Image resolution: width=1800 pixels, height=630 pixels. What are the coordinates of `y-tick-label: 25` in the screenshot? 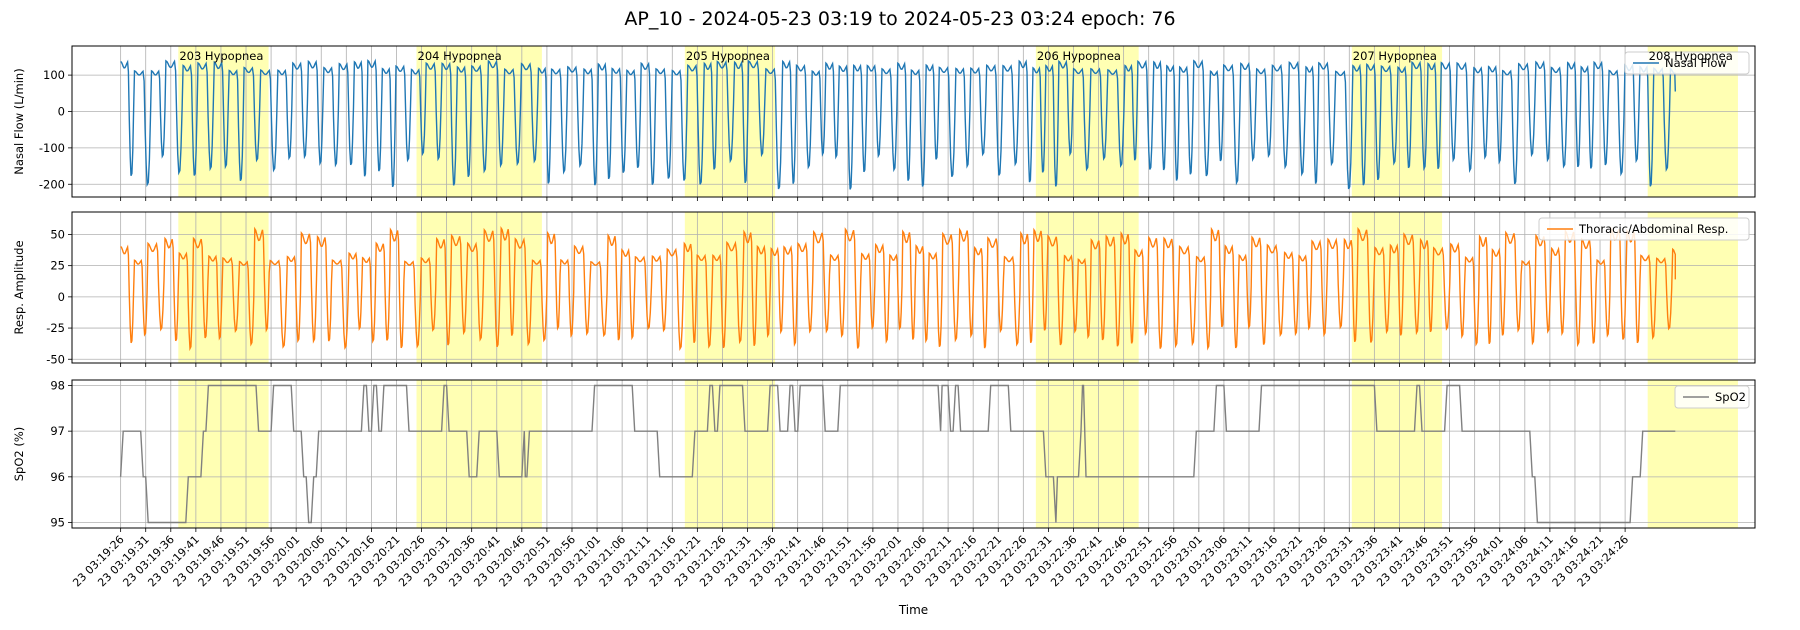 It's located at (57, 266).